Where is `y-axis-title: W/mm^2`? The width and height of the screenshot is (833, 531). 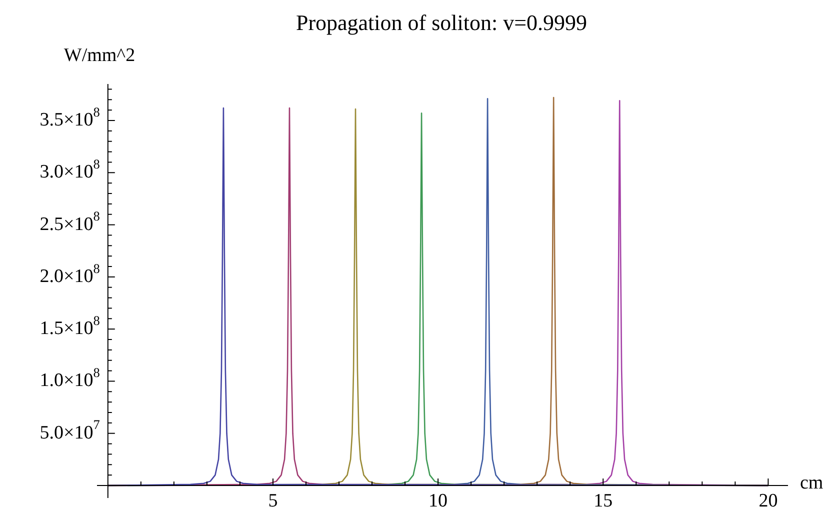
y-axis-title: W/mm^2 is located at coordinates (100, 55).